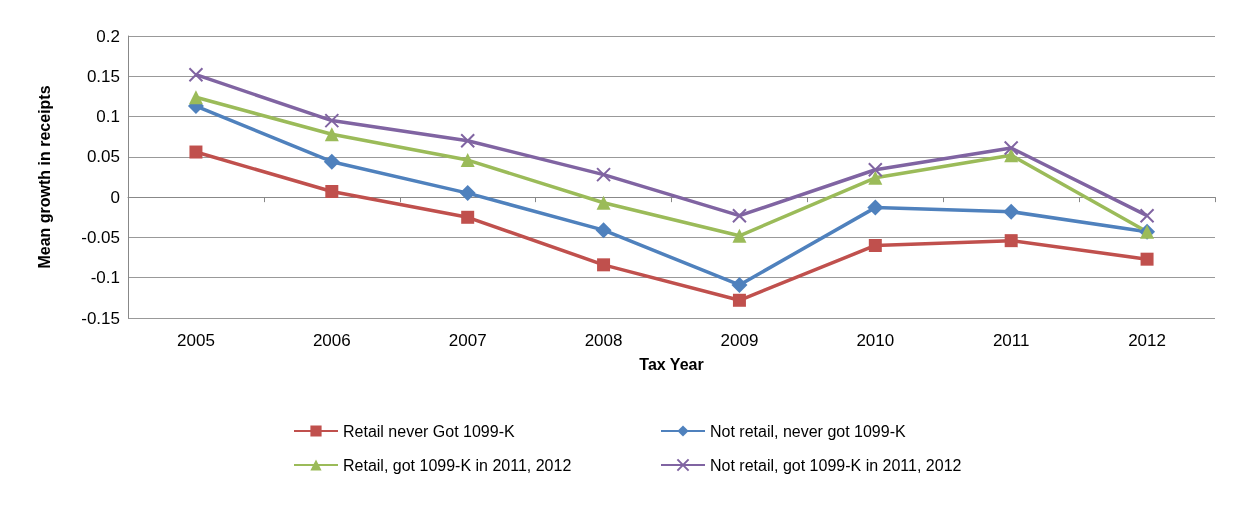 This screenshot has width=1251, height=506. What do you see at coordinates (1147, 340) in the screenshot?
I see `x-tick-label: 2012` at bounding box center [1147, 340].